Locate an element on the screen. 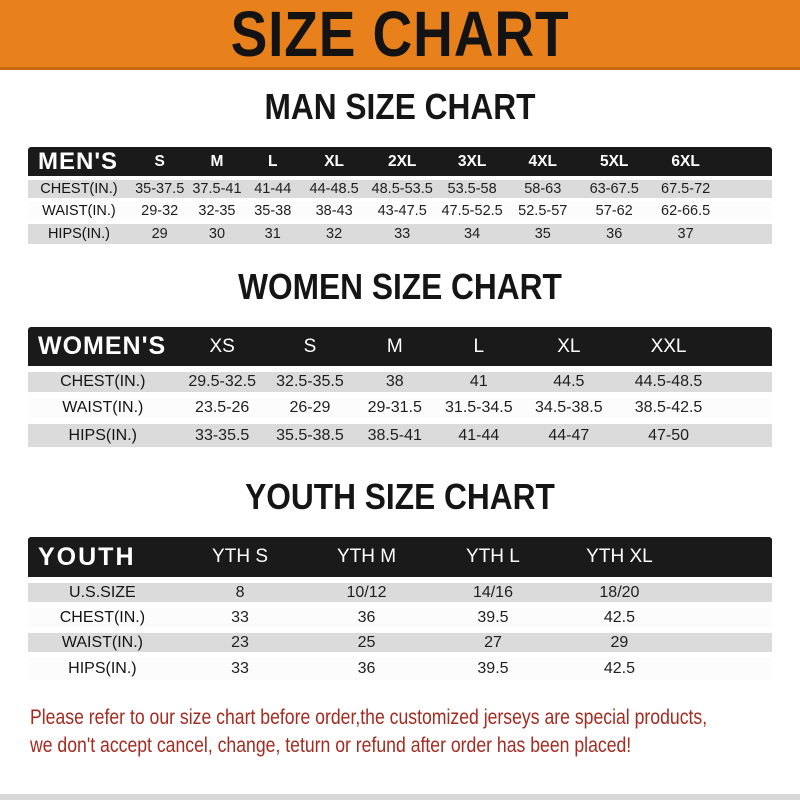 The width and height of the screenshot is (800, 800). size-value-cell: 32.5-35.5 is located at coordinates (310, 380).